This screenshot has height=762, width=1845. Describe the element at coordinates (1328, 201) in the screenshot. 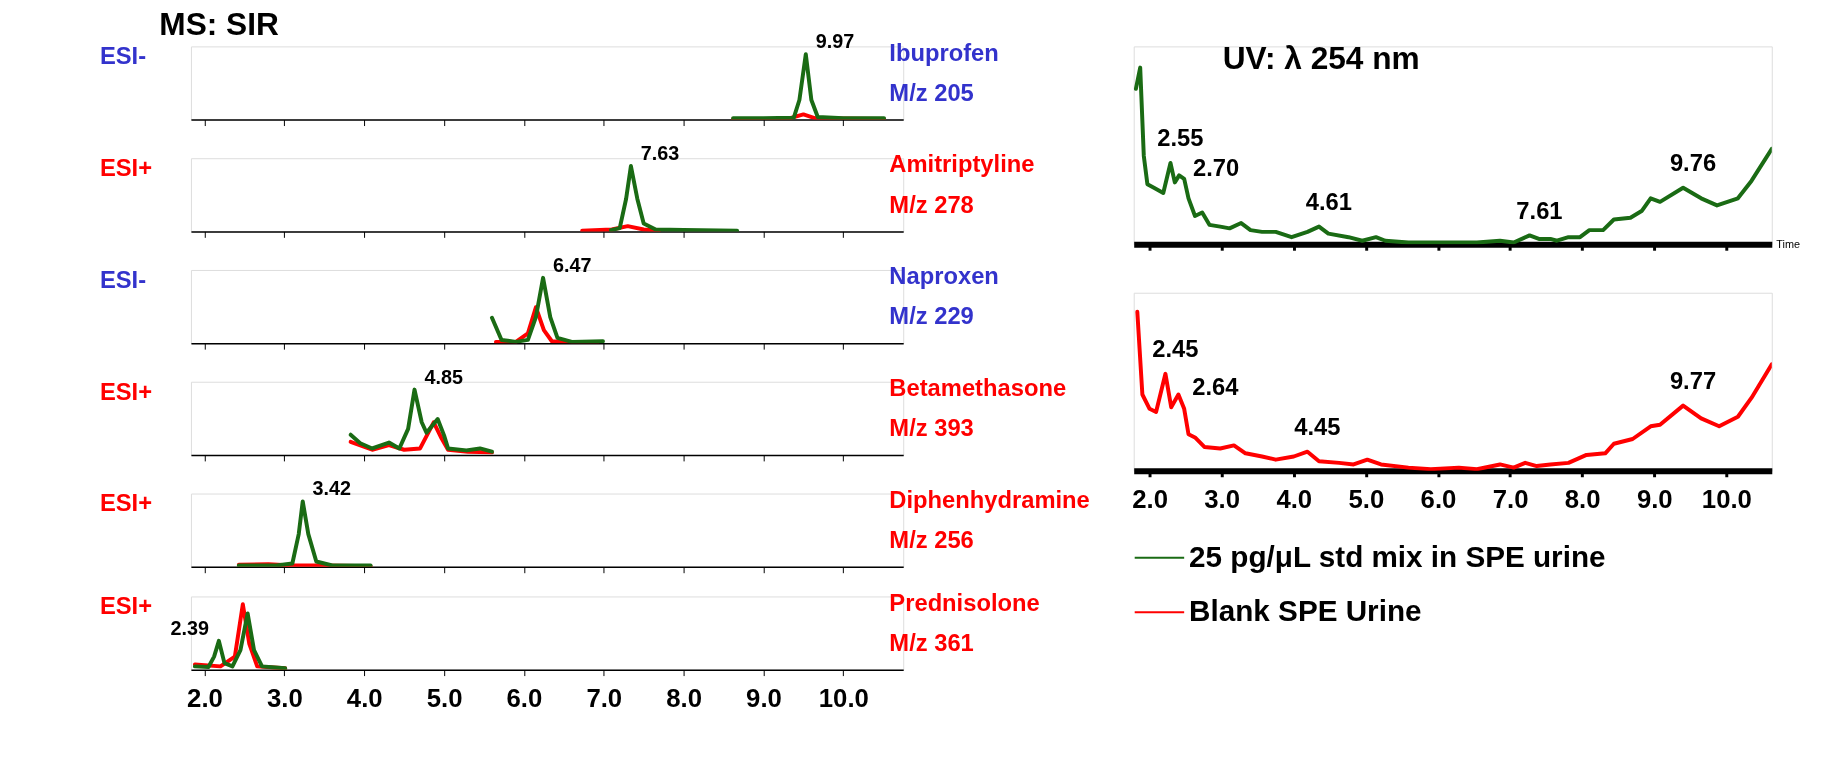

I see `annotation: 4.61` at that location.